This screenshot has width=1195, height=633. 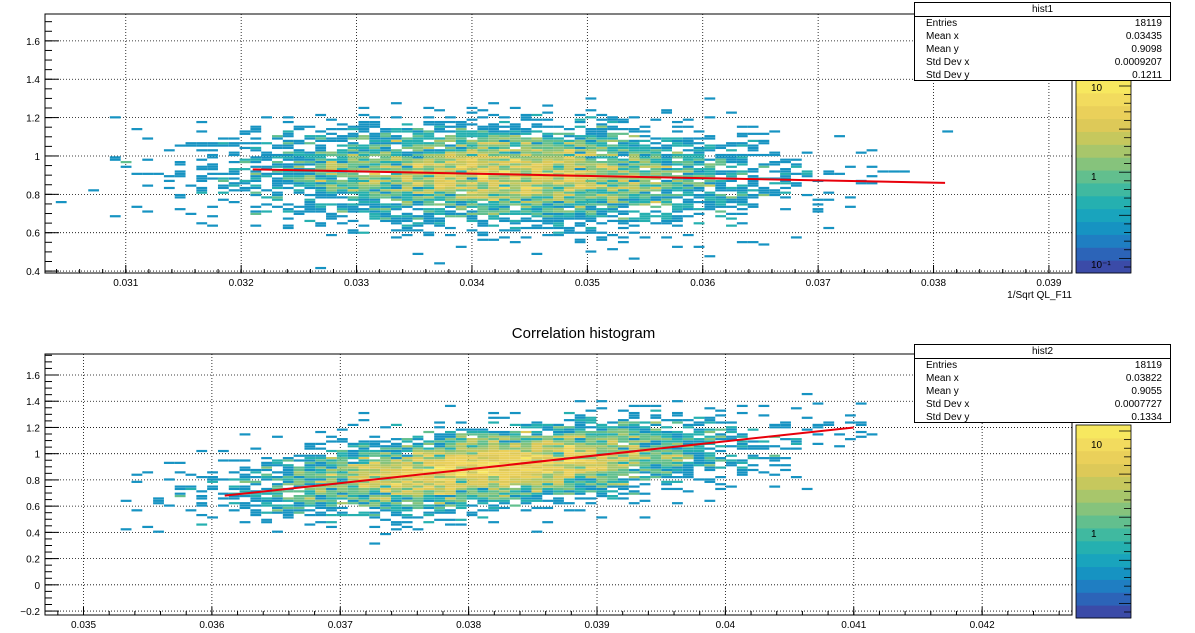 What do you see at coordinates (33, 272) in the screenshot?
I see `y-tick-label: 0.4` at bounding box center [33, 272].